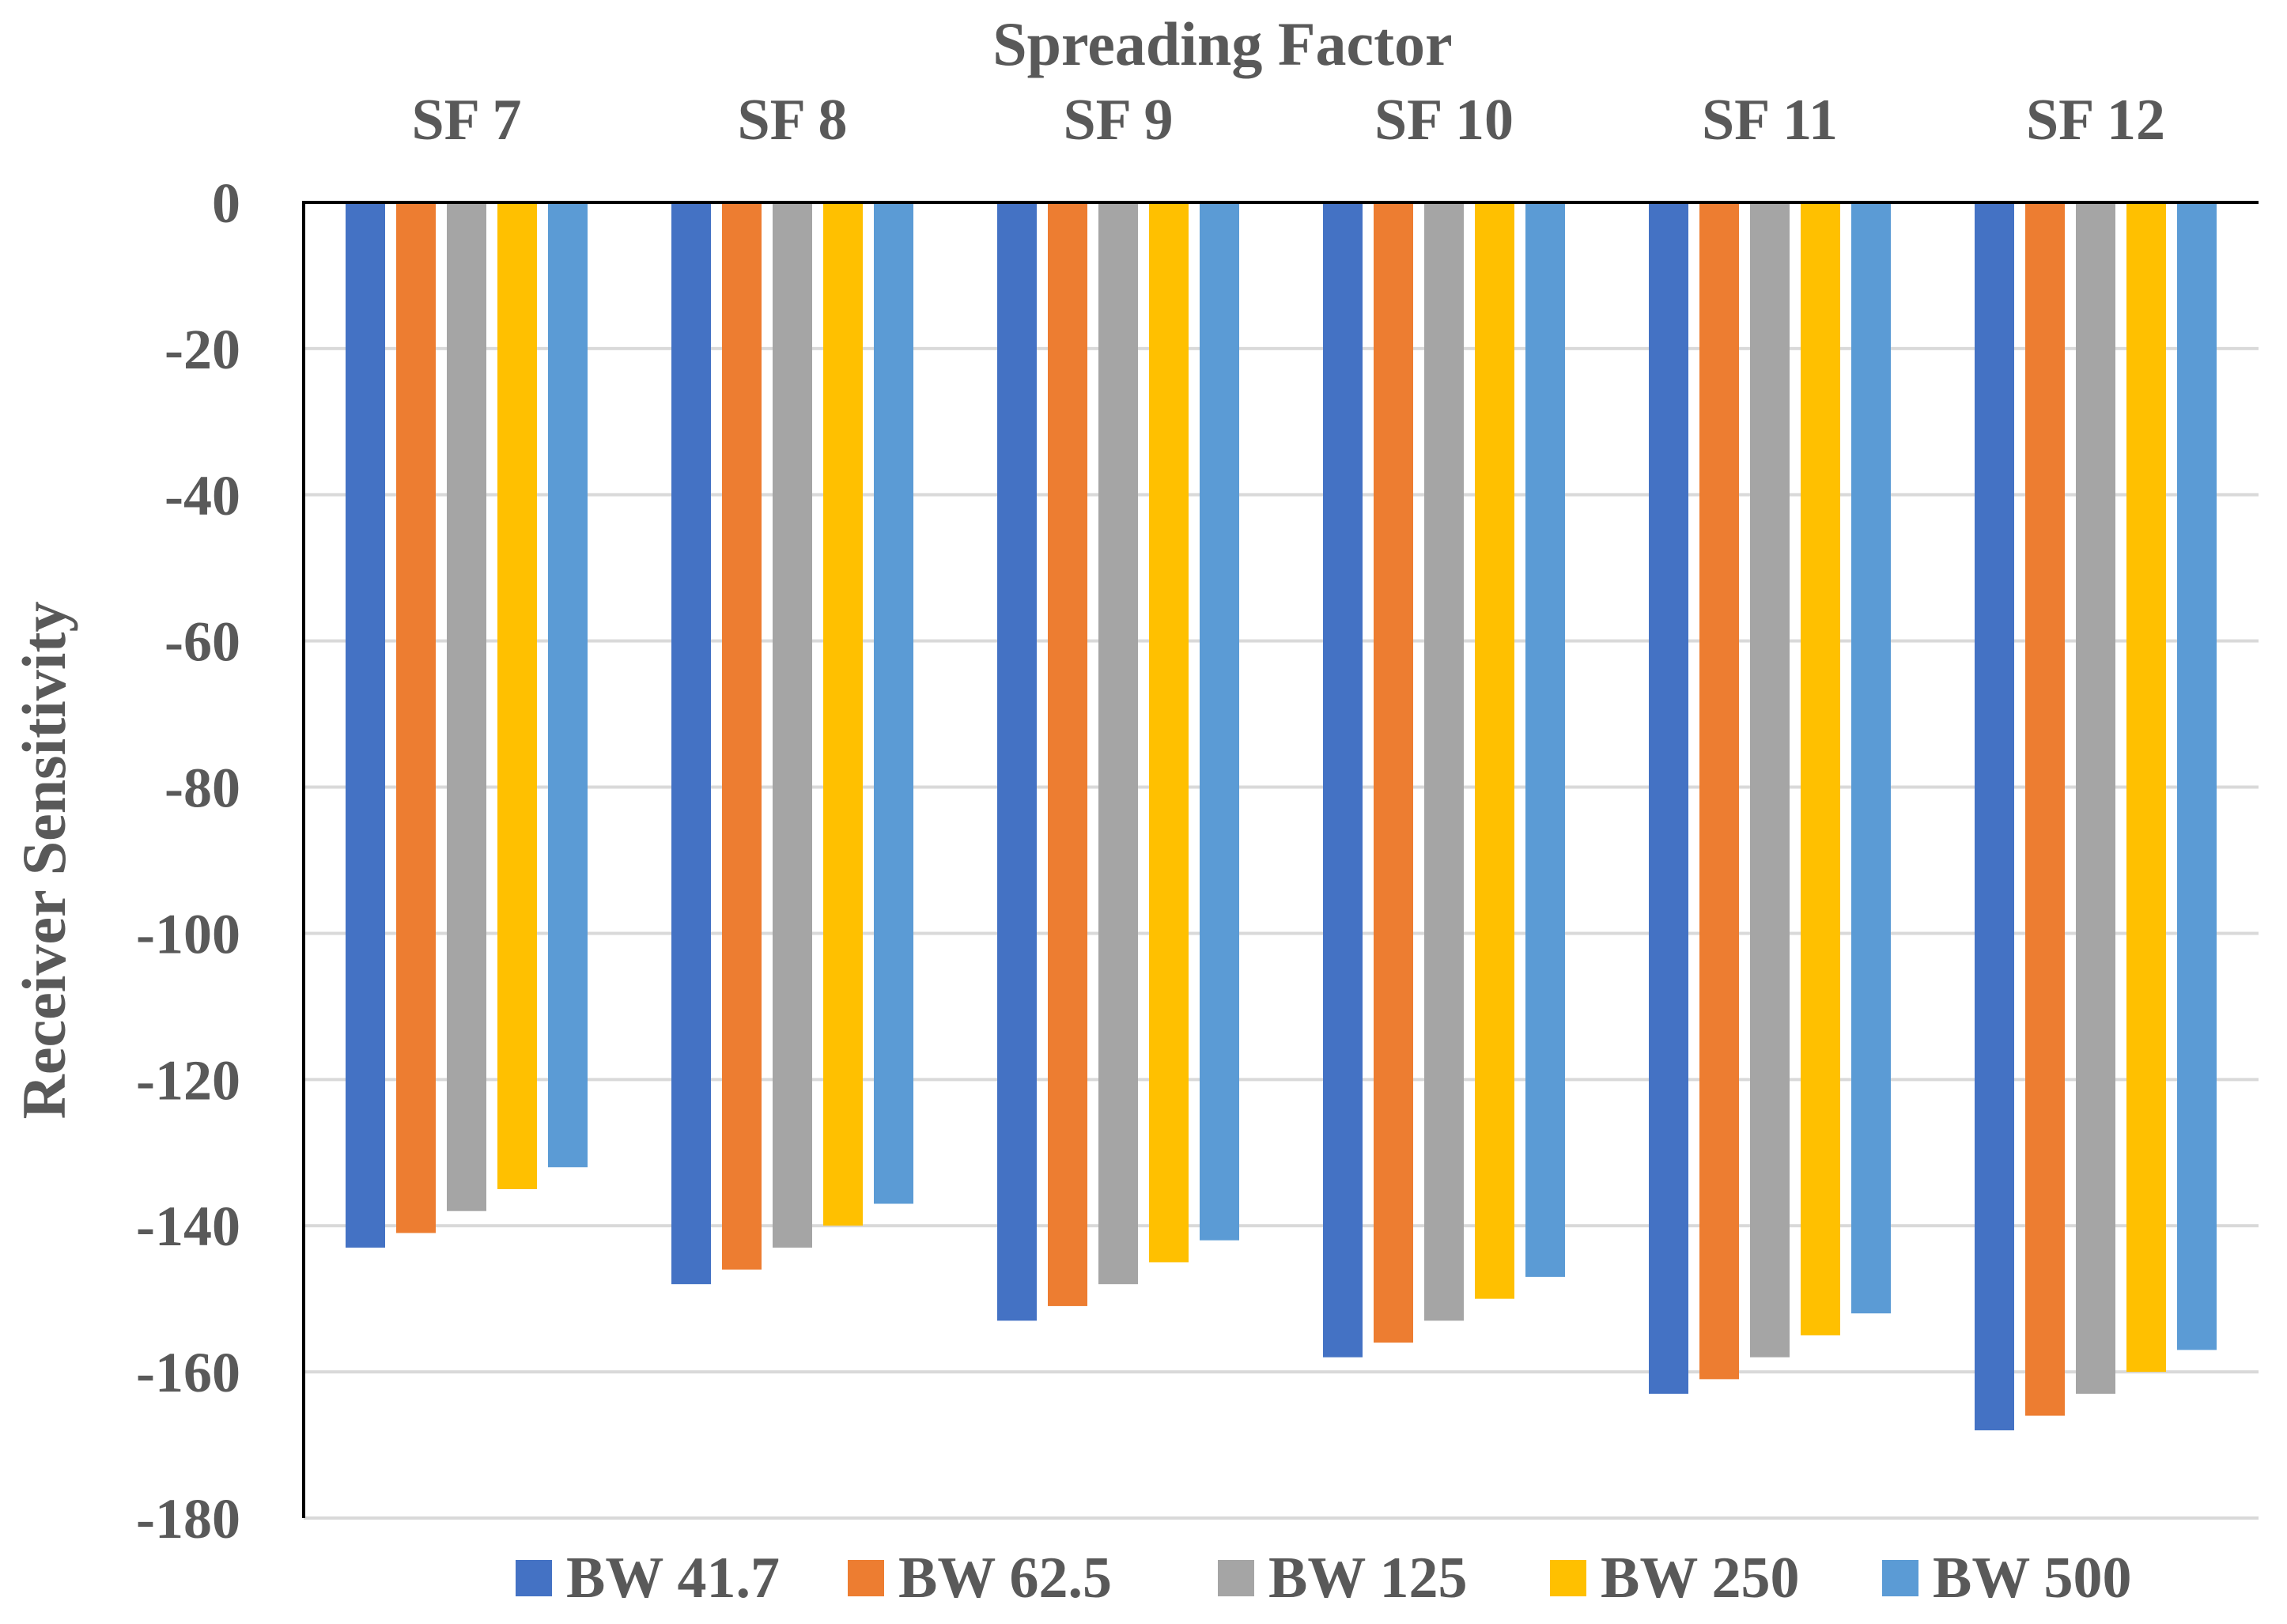  I want to click on y-tick-label: -80, so click(202, 788).